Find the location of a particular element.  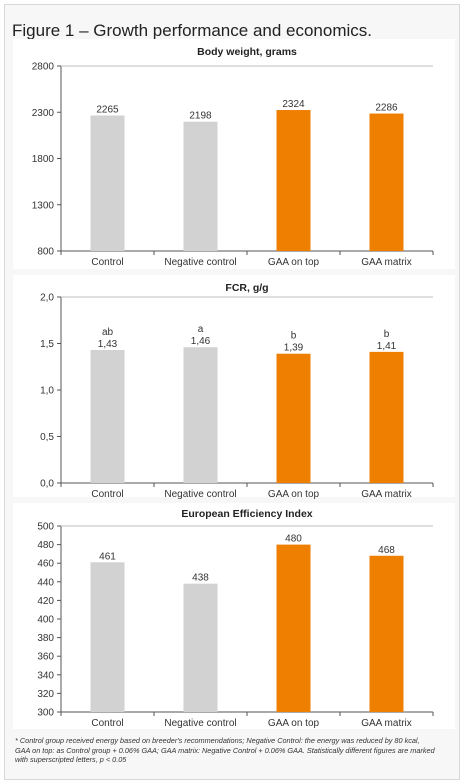

chart-title: European Efficiency Index is located at coordinates (246, 514).